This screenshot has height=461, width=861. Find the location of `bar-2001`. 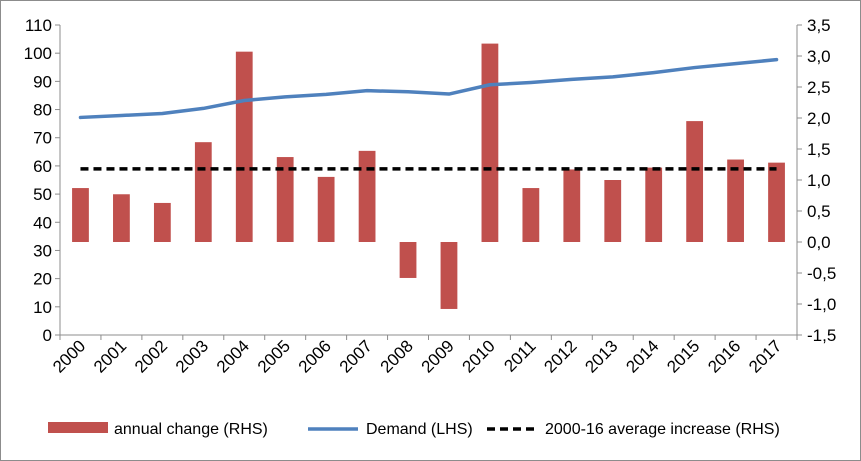

bar-2001 is located at coordinates (121, 218).